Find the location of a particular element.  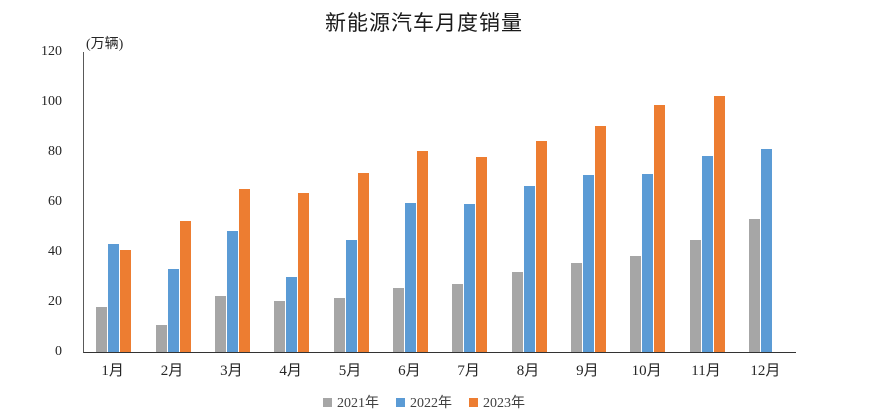

y-tick-label: 40 is located at coordinates (55, 251).